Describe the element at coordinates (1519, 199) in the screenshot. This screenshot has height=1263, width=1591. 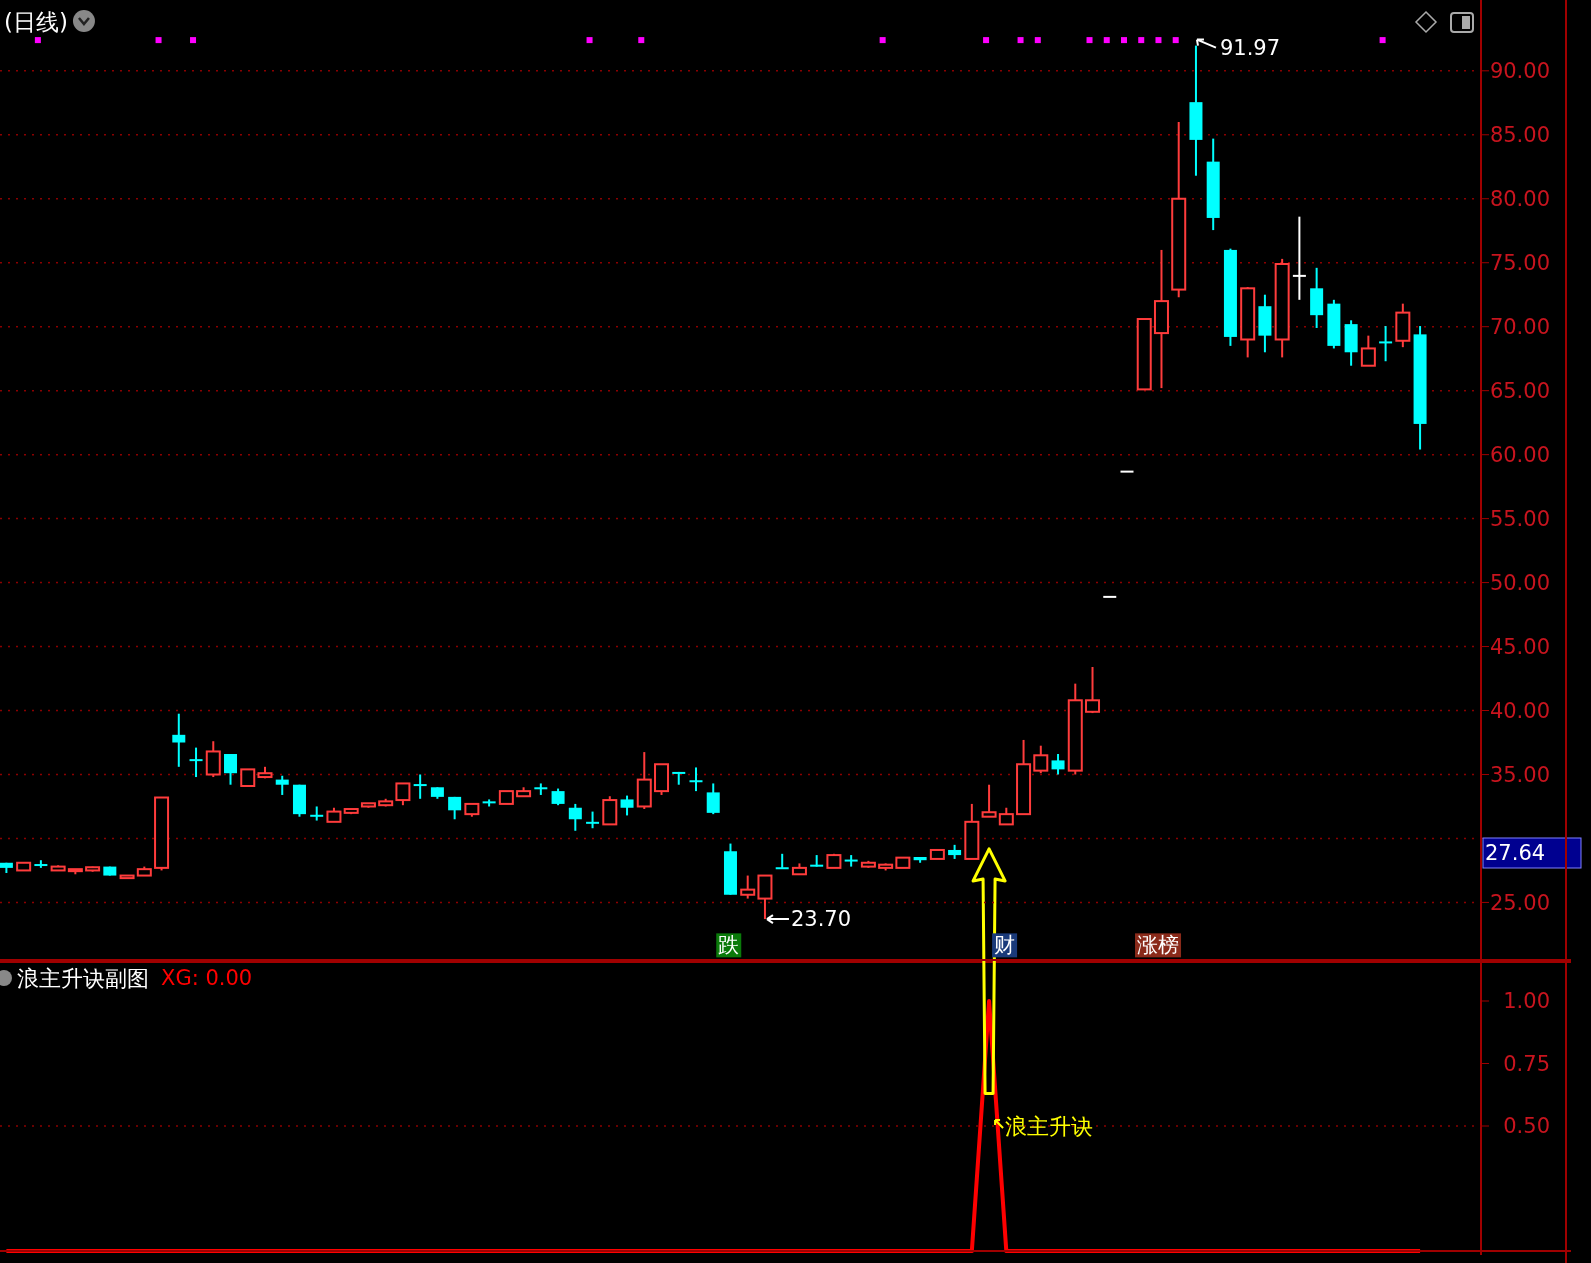
I see `y-tick-label: 80.00` at that location.